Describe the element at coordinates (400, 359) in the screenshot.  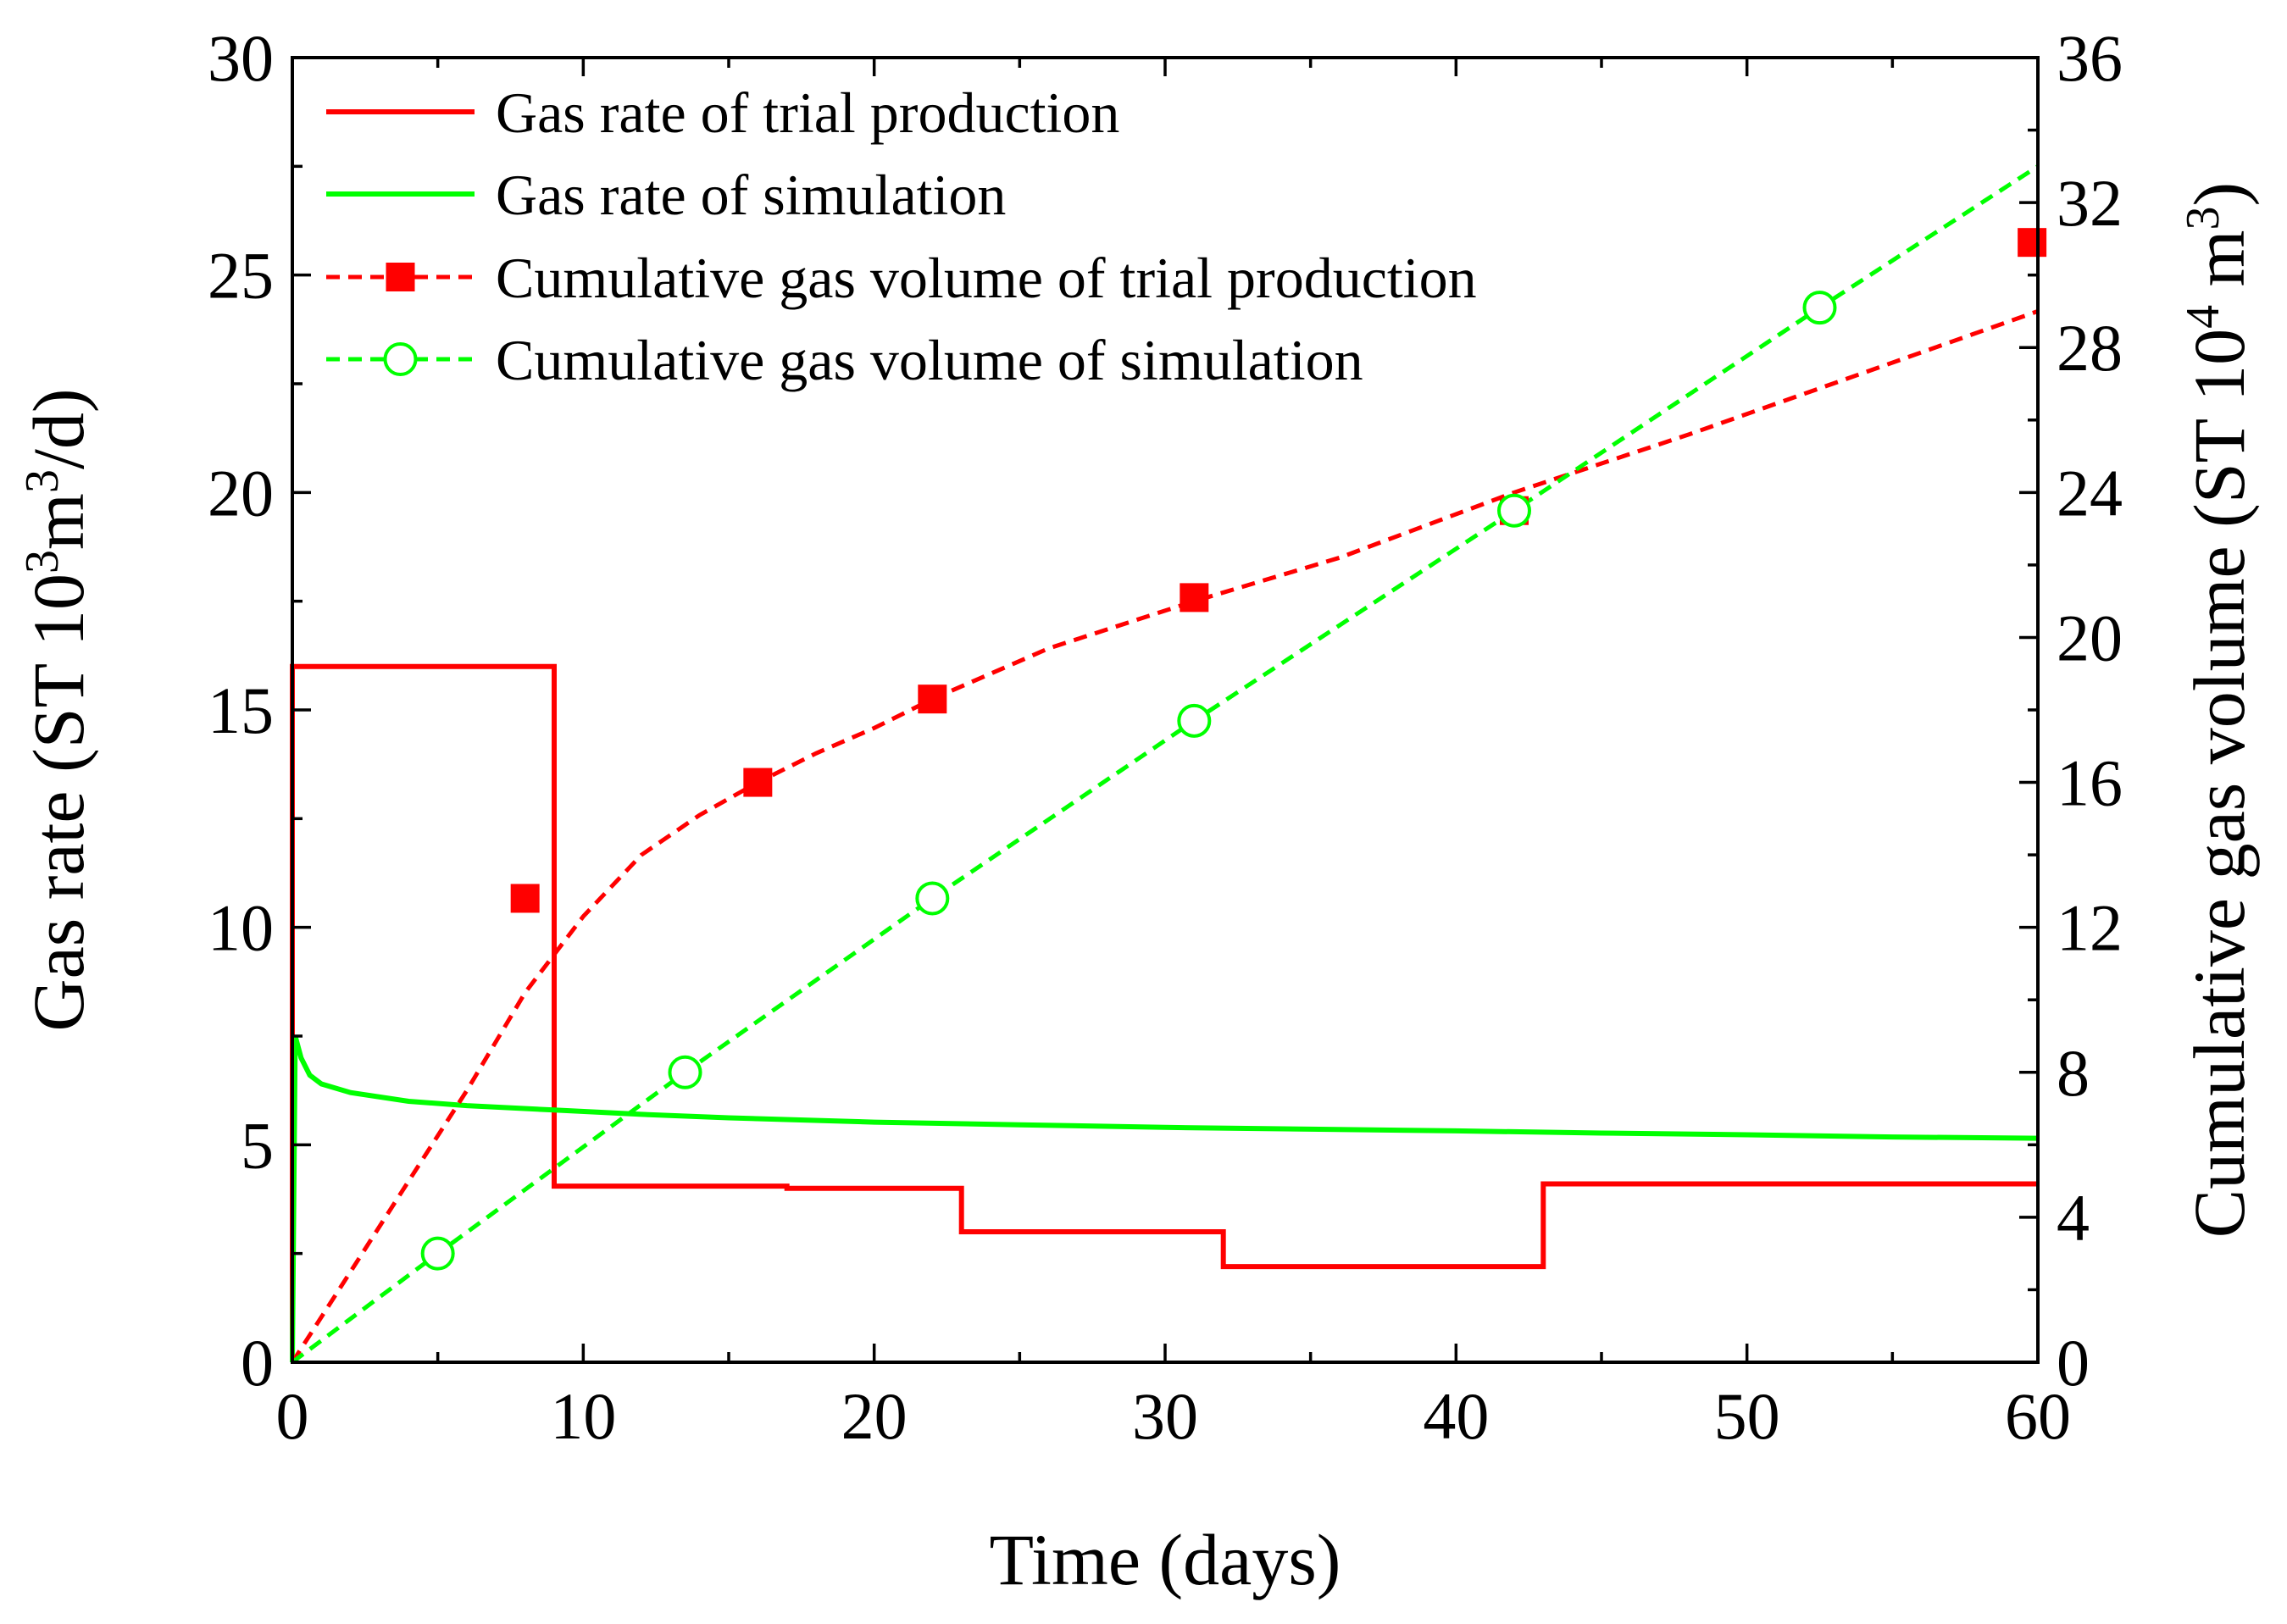
I see `legend-marker-circle` at that location.